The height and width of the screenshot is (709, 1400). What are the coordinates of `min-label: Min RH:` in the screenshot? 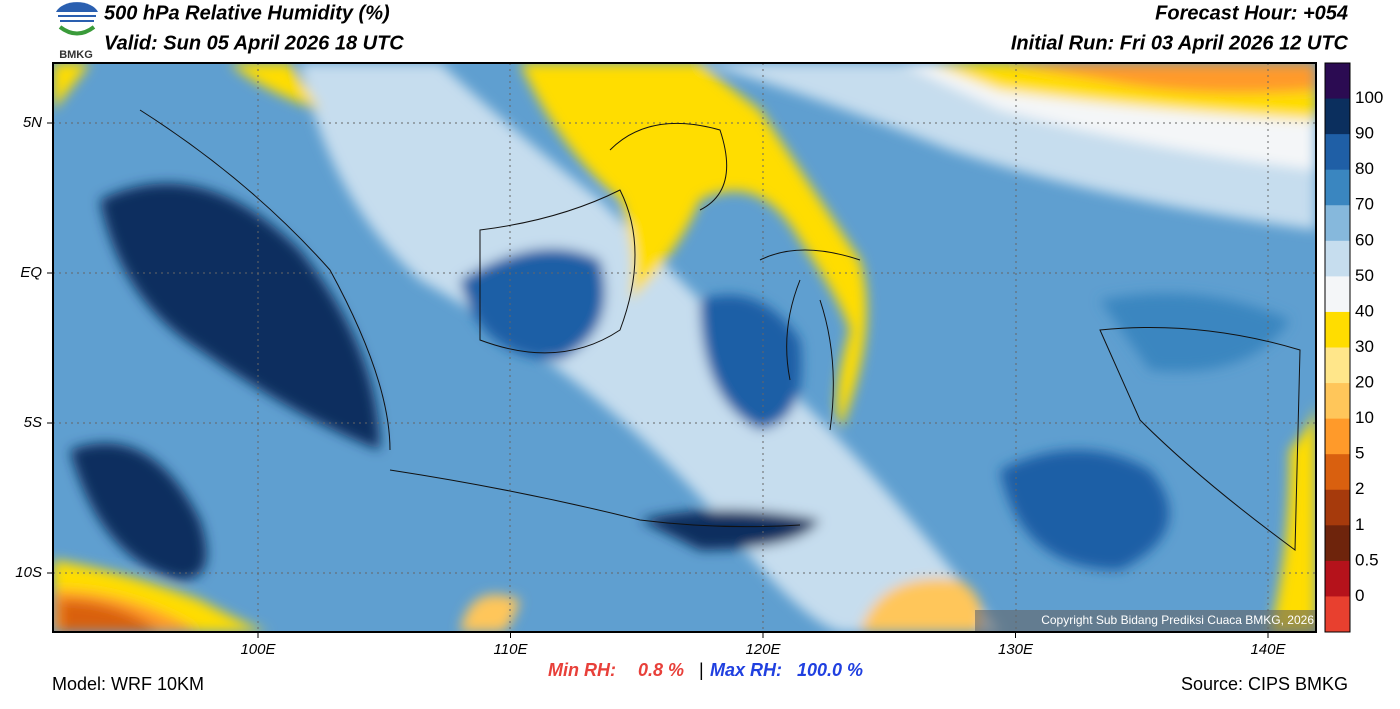 It's located at (582, 670).